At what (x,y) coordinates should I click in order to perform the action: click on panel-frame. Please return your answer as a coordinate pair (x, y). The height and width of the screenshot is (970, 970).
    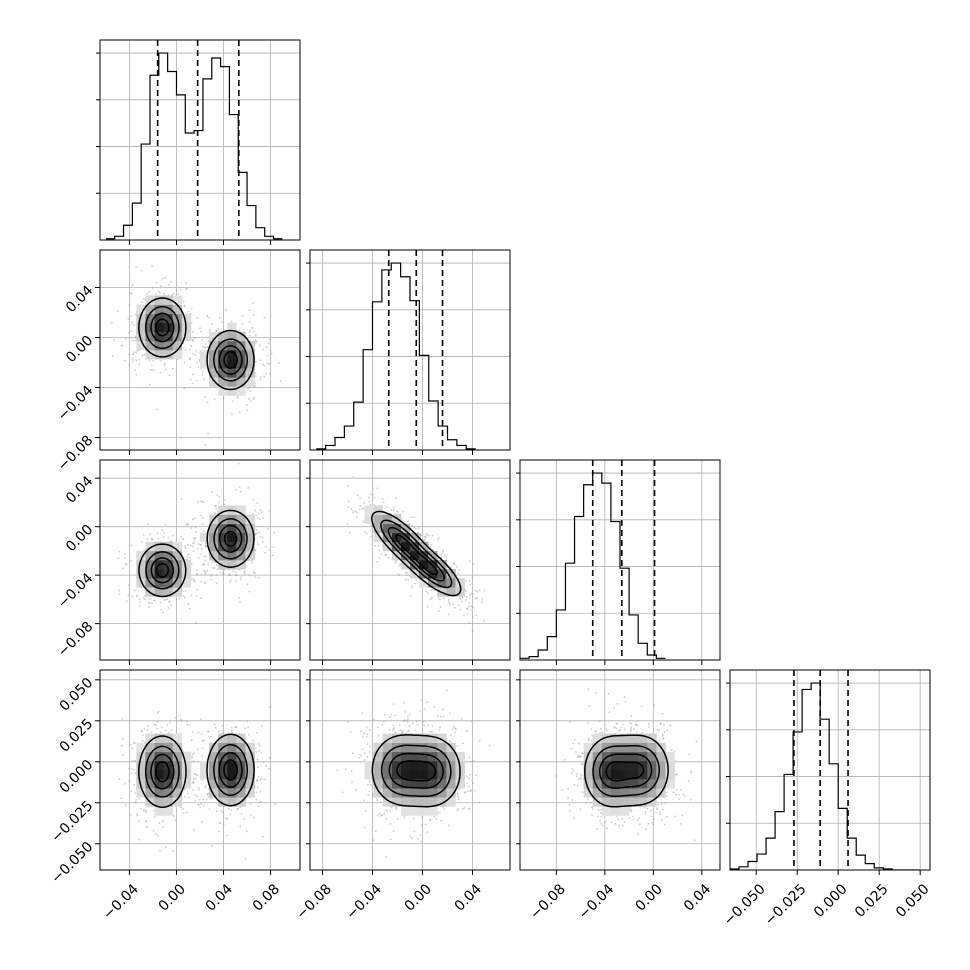
    Looking at the image, I should click on (200, 770).